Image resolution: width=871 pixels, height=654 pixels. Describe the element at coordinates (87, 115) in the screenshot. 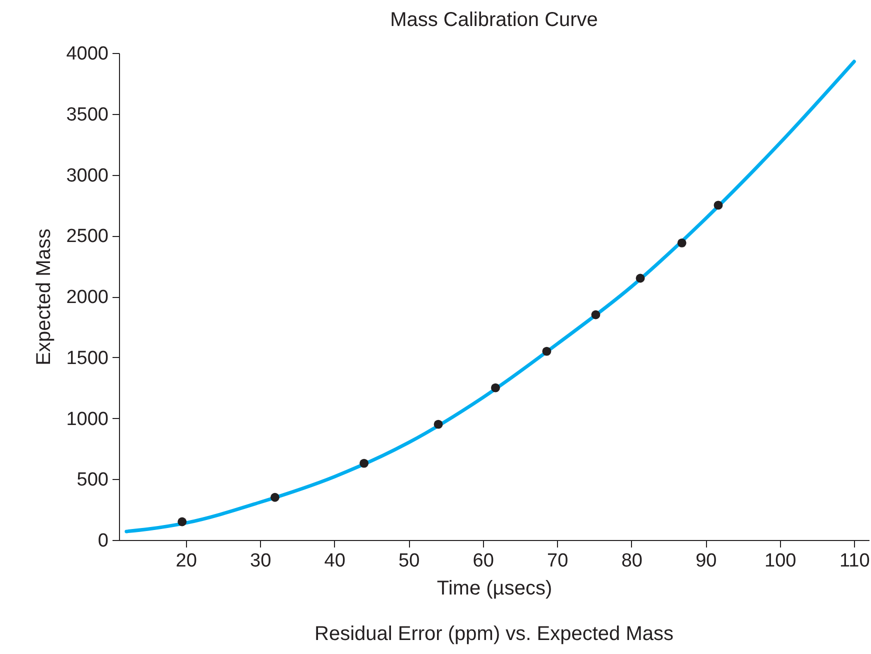

I see `y-tick-label: 3500` at that location.